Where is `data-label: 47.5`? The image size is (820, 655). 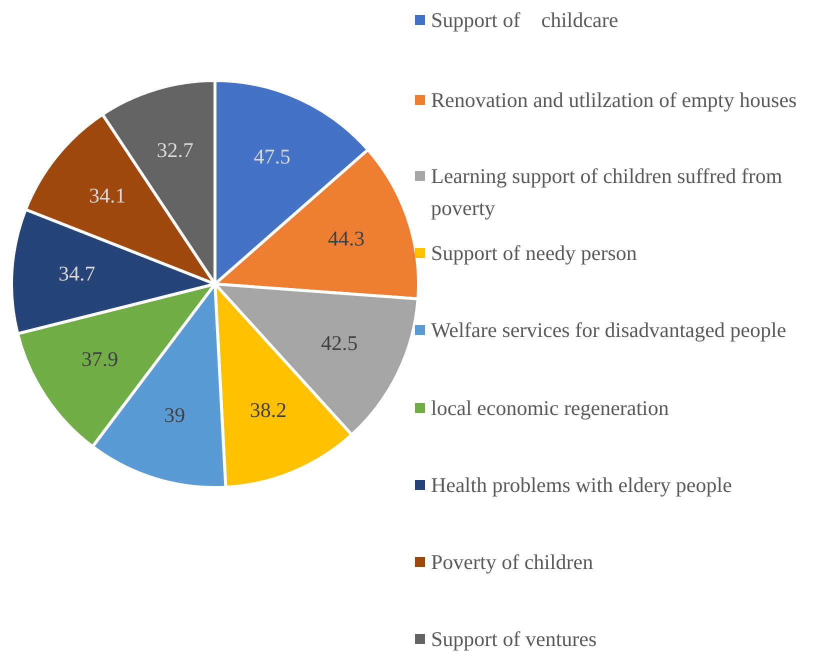 data-label: 47.5 is located at coordinates (272, 156).